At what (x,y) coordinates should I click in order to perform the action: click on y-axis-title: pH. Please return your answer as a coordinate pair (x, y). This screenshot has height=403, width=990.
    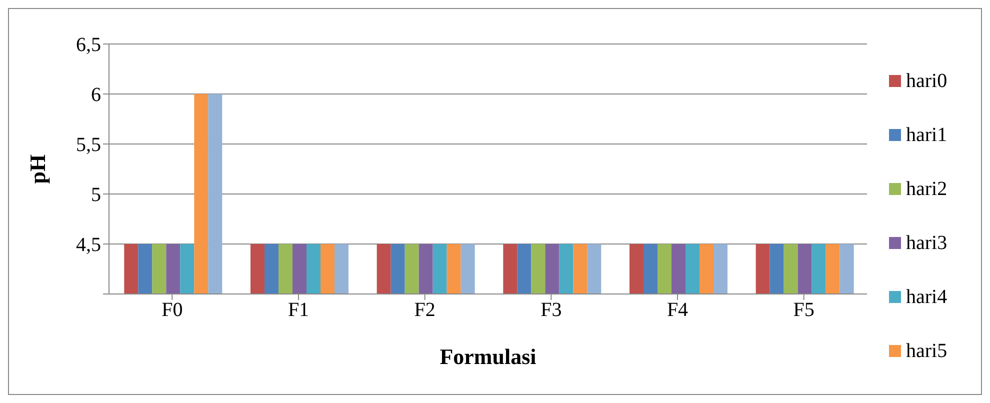
    Looking at the image, I should click on (37, 169).